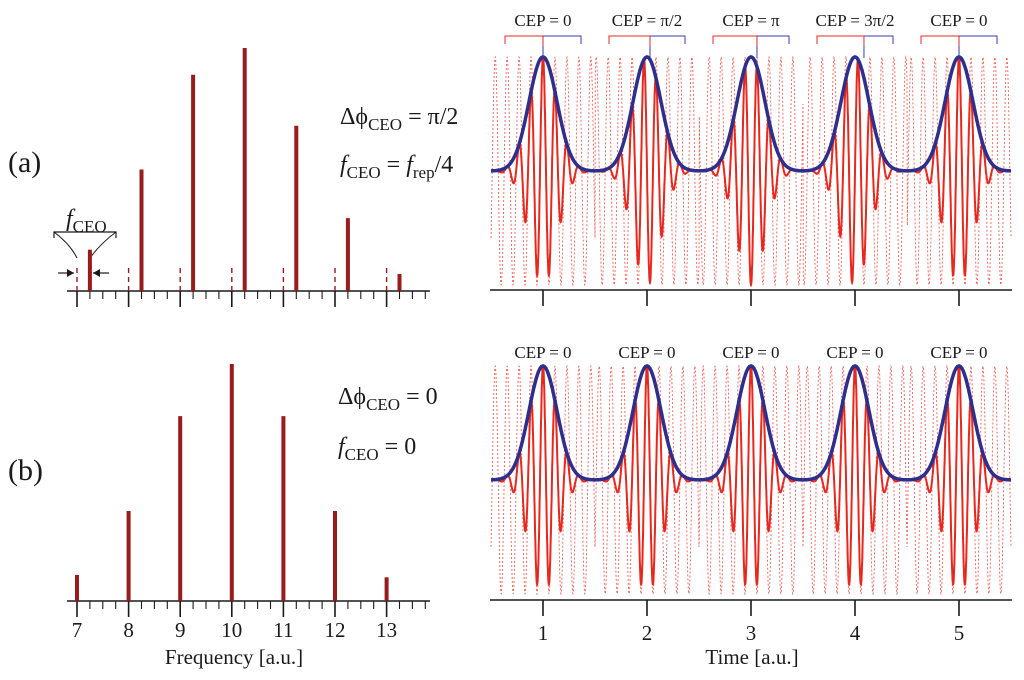  I want to click on fceo-annotation: fCEO, so click(85, 241).